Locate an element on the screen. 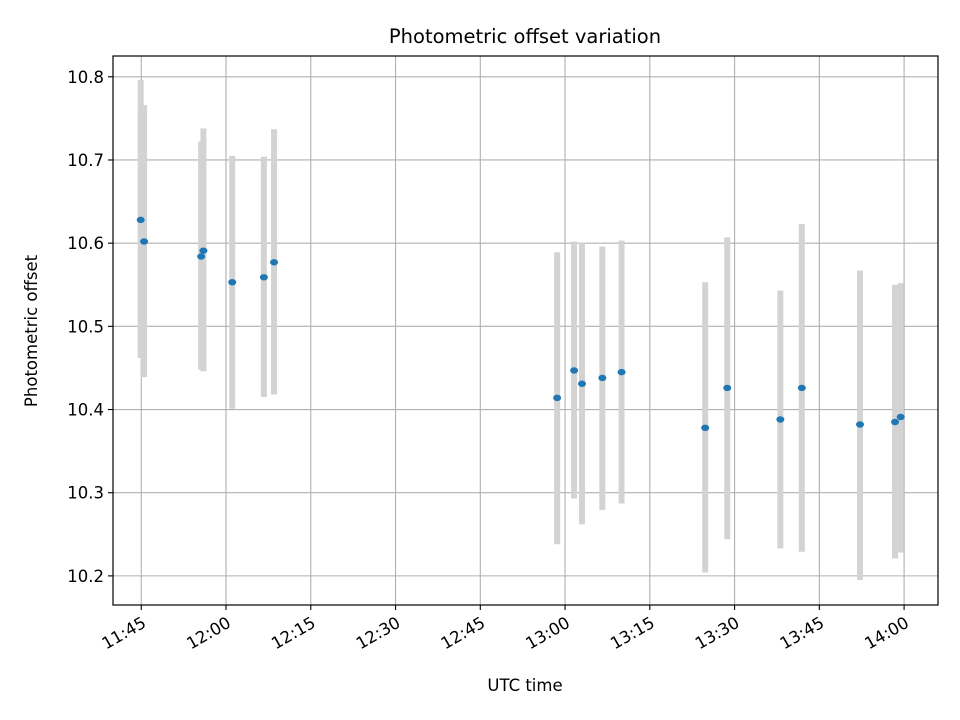 The image size is (960, 720). y-tick-label: 10.7 is located at coordinates (85, 160).